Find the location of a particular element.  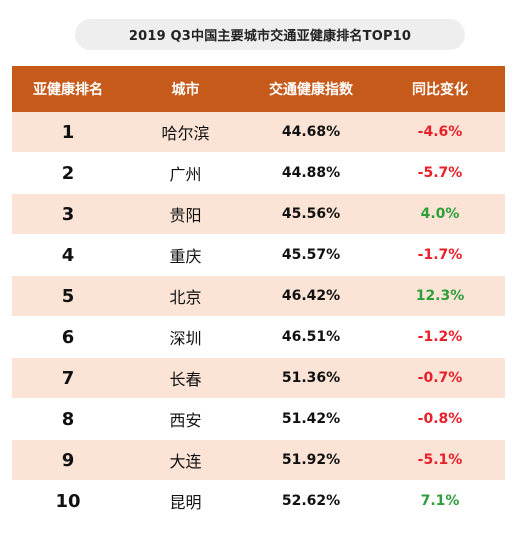

city-cell: 大连 is located at coordinates (185, 461).